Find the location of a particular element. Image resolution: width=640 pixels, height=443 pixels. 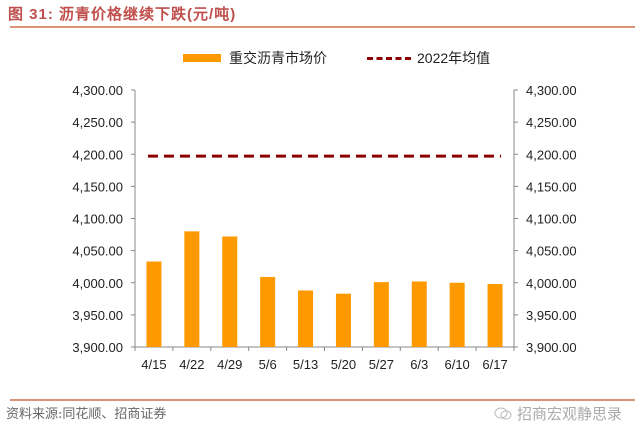

x-tick-label: 5/20 is located at coordinates (343, 364).